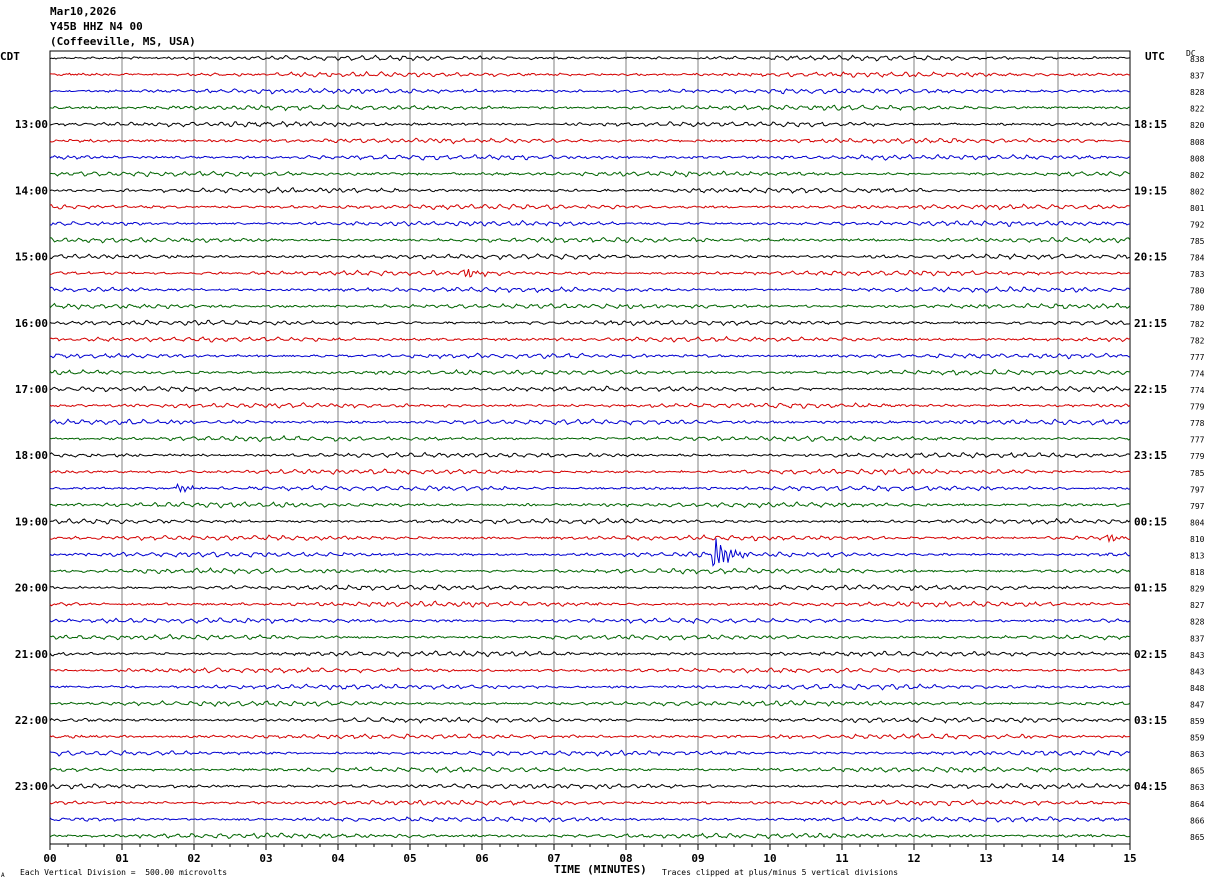 Image resolution: width=1210 pixels, height=886 pixels. What do you see at coordinates (338, 858) in the screenshot?
I see `x-tick-label: 04` at bounding box center [338, 858].